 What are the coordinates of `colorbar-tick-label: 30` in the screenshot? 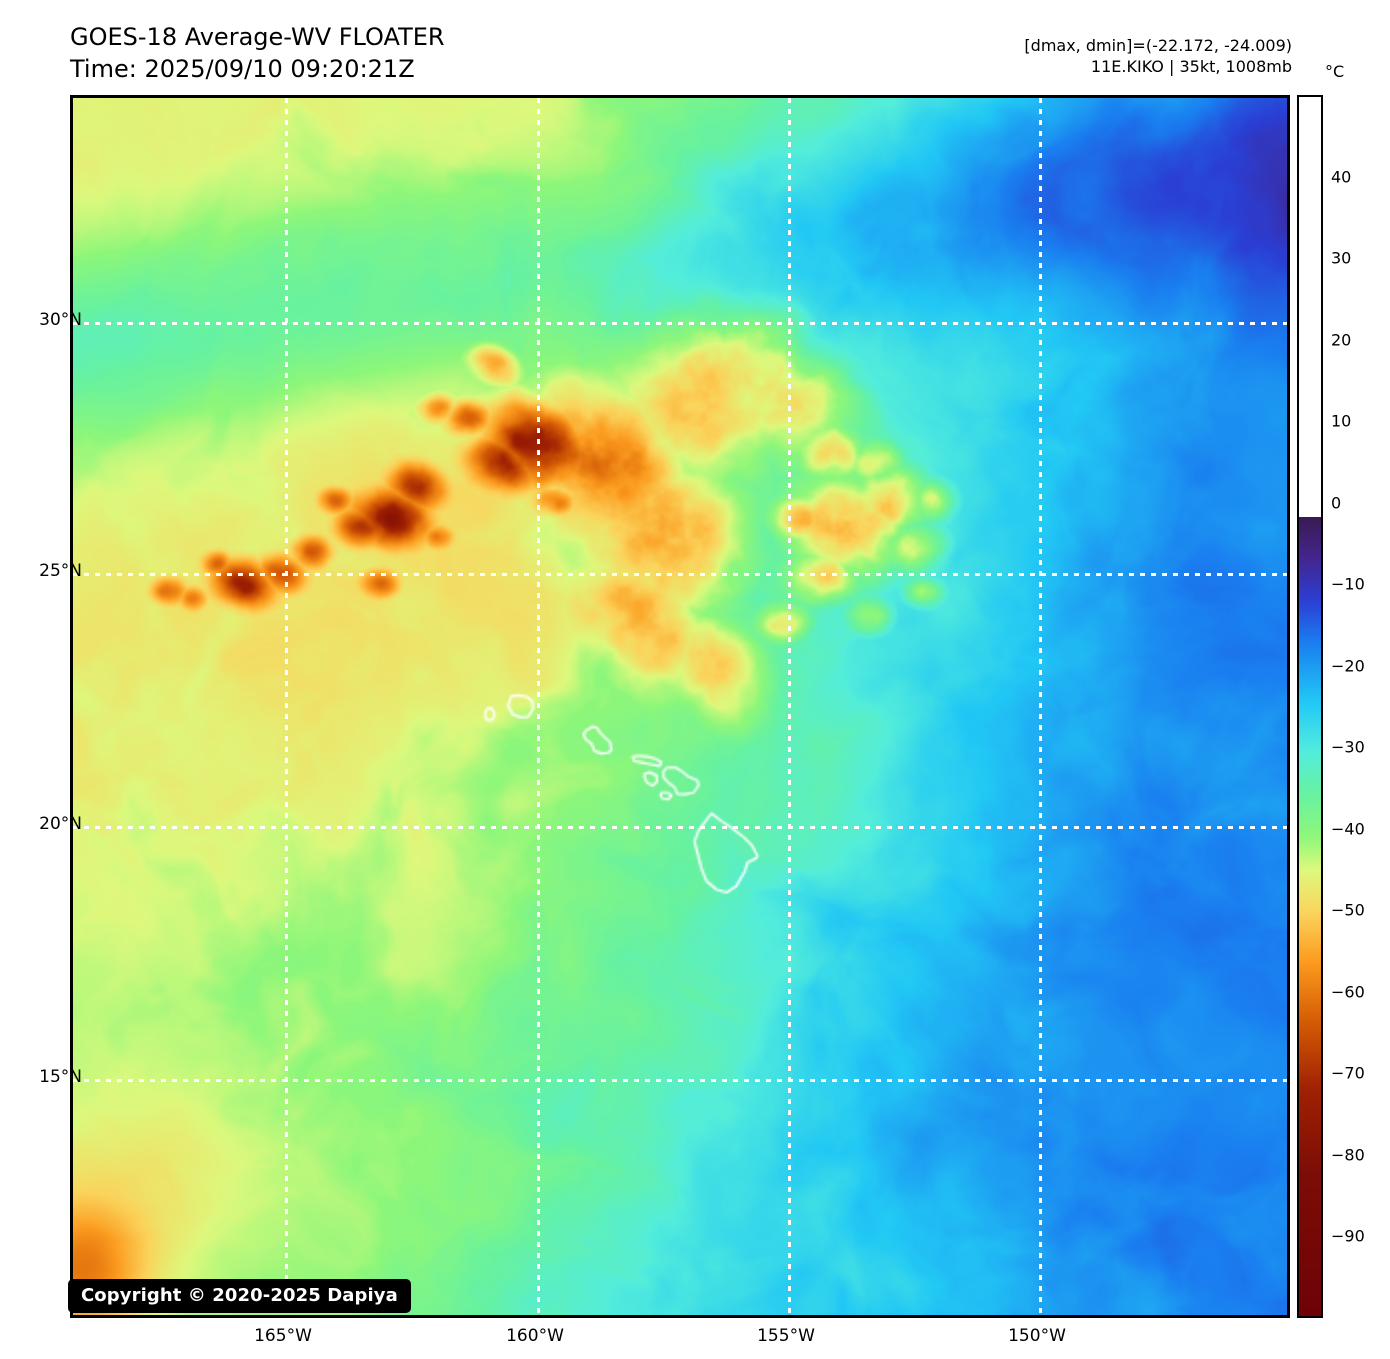 It's located at (1341, 258).